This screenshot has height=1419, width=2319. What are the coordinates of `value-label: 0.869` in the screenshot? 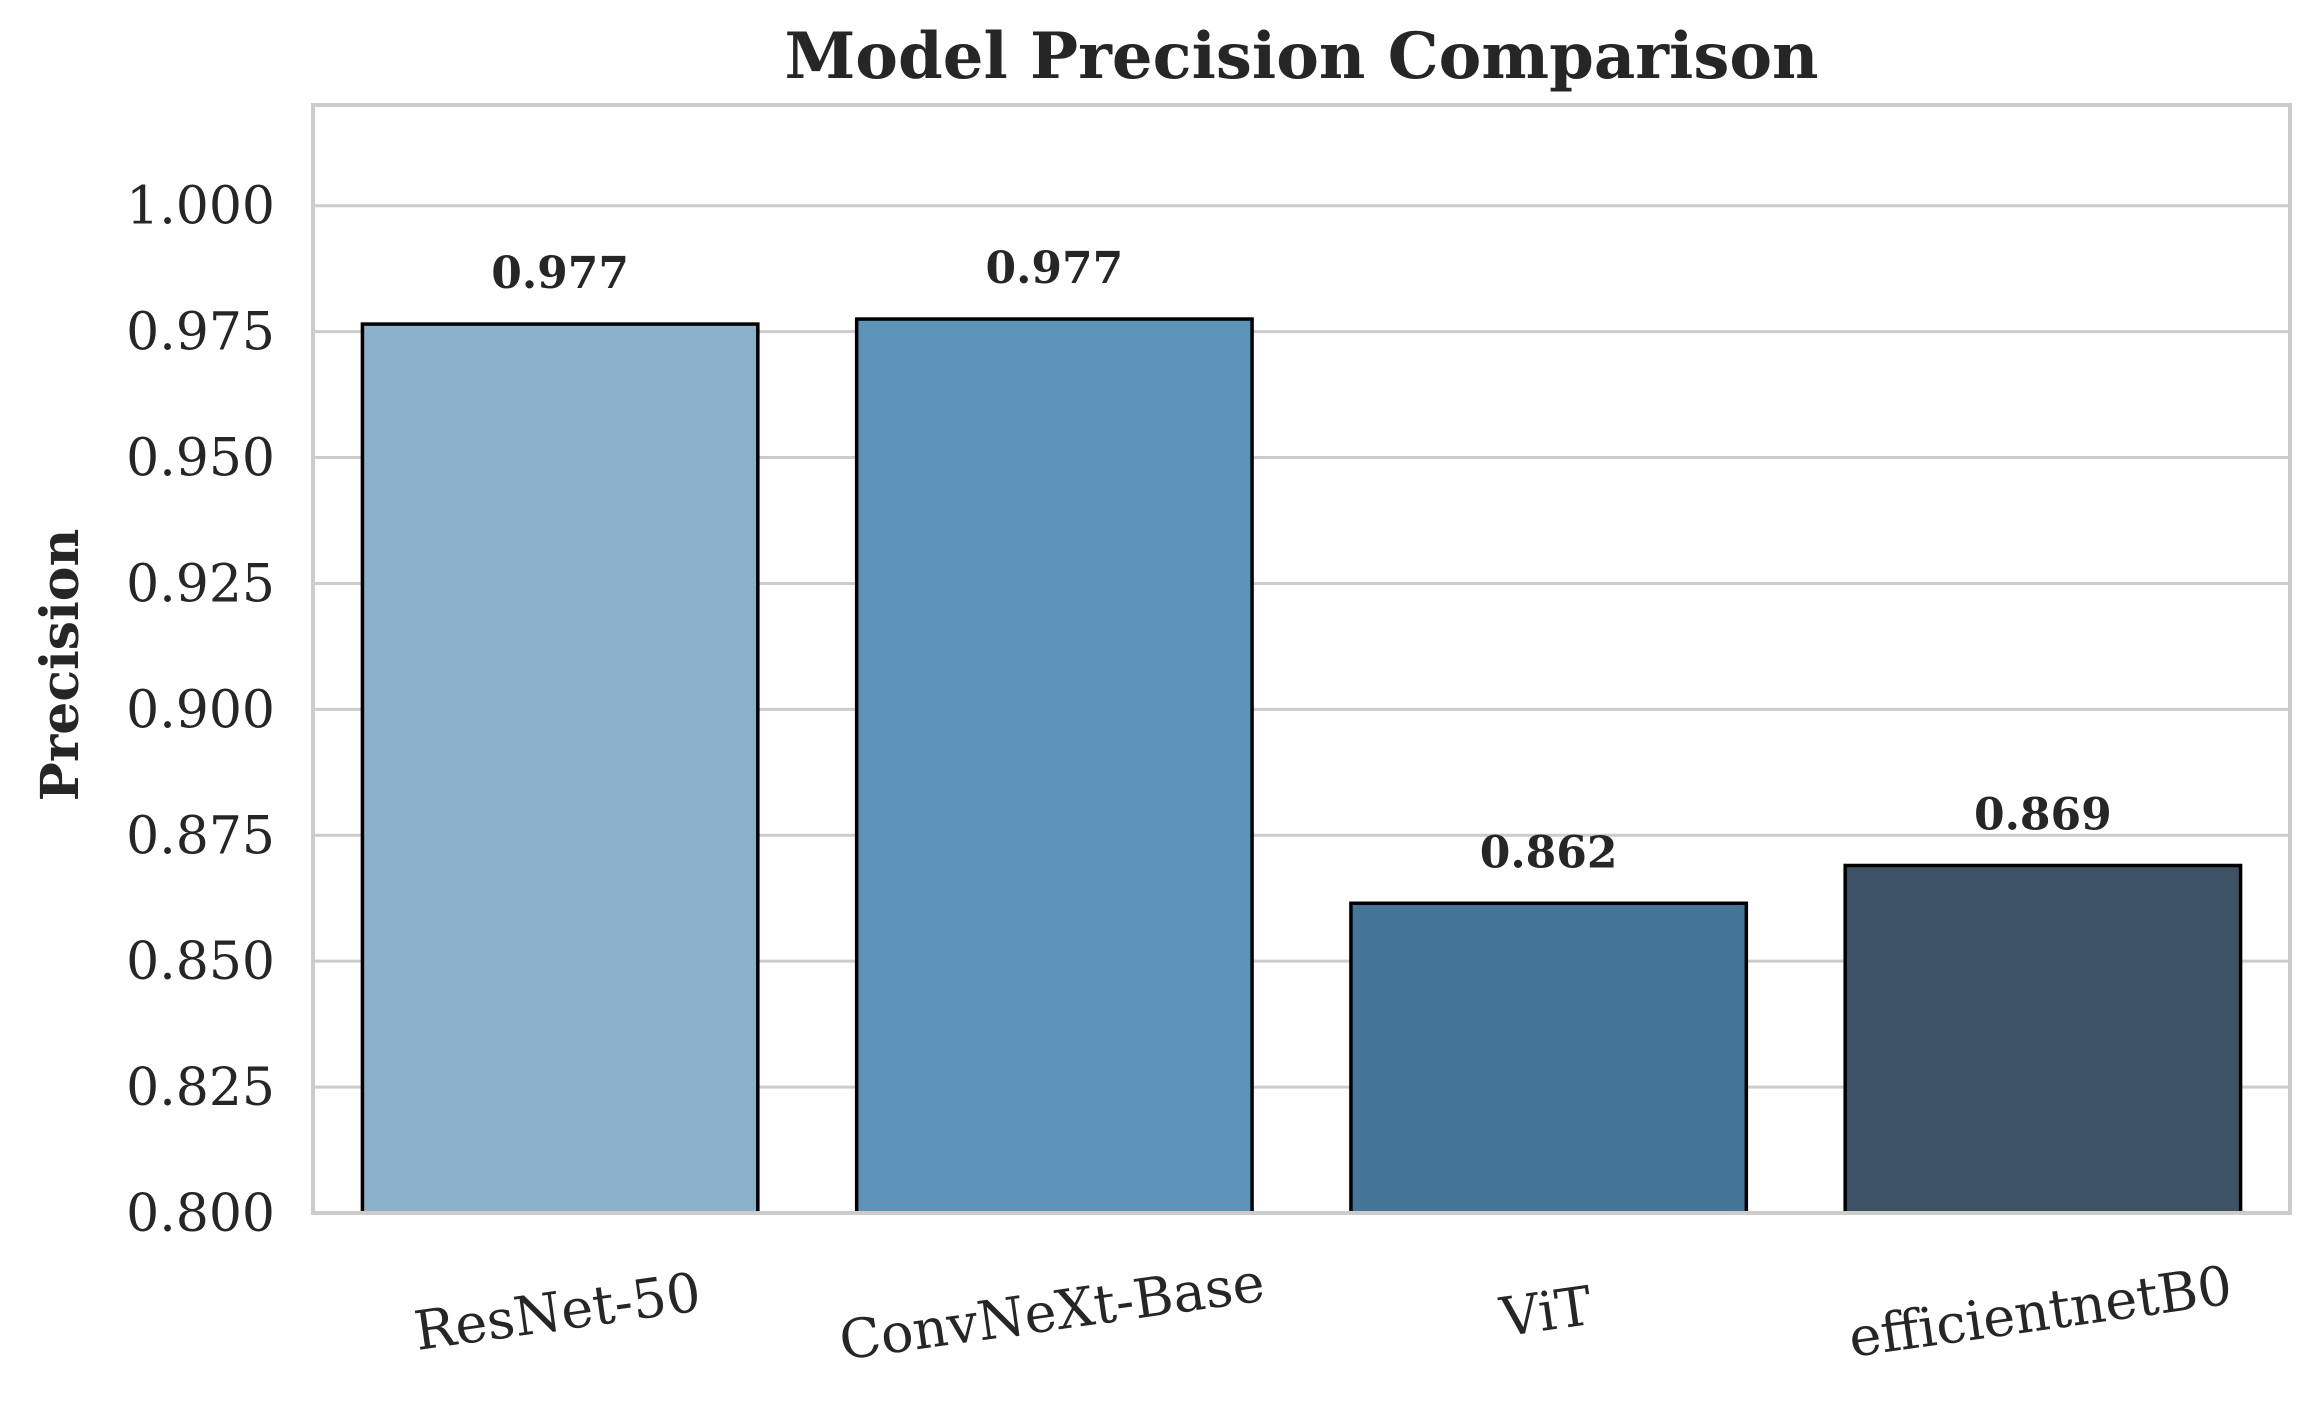 It's located at (2043, 814).